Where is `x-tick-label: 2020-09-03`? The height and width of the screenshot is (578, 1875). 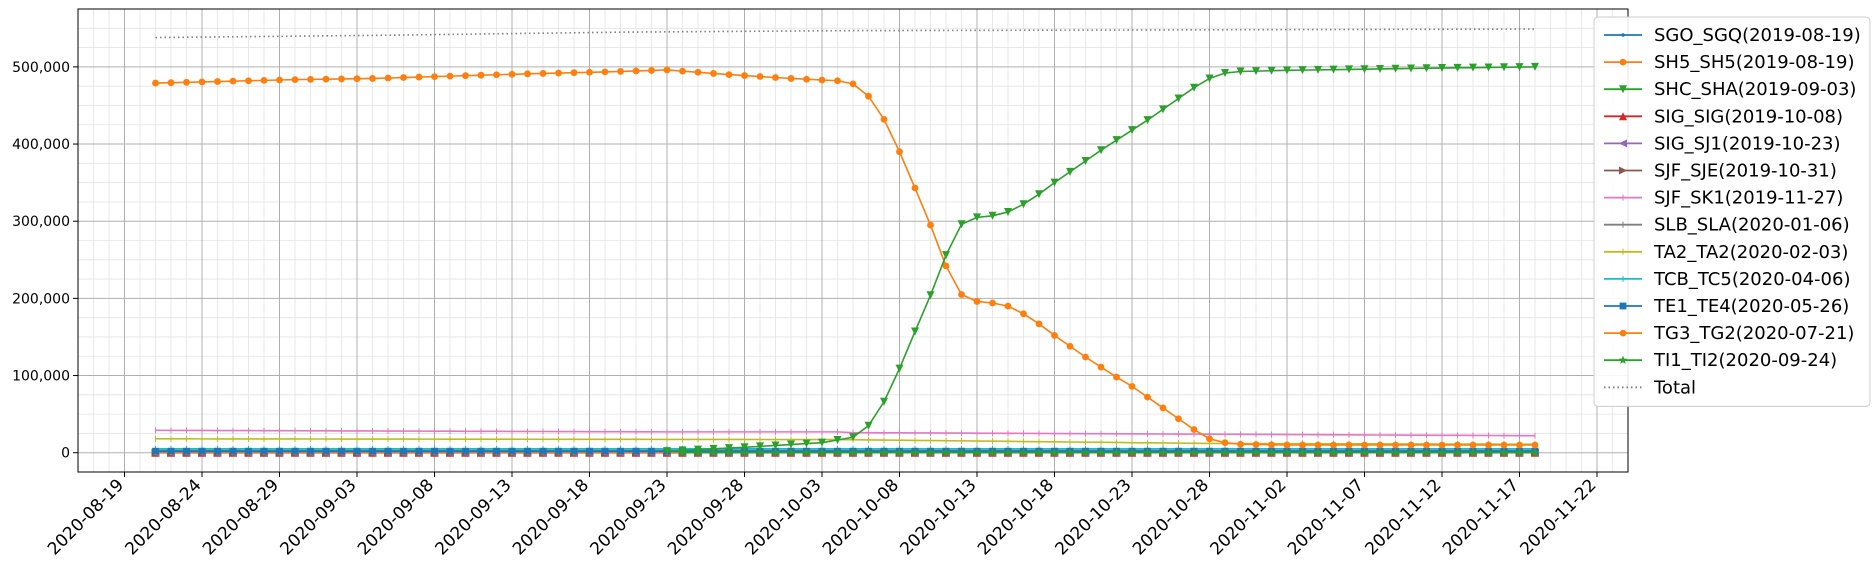 x-tick-label: 2020-09-03 is located at coordinates (319, 517).